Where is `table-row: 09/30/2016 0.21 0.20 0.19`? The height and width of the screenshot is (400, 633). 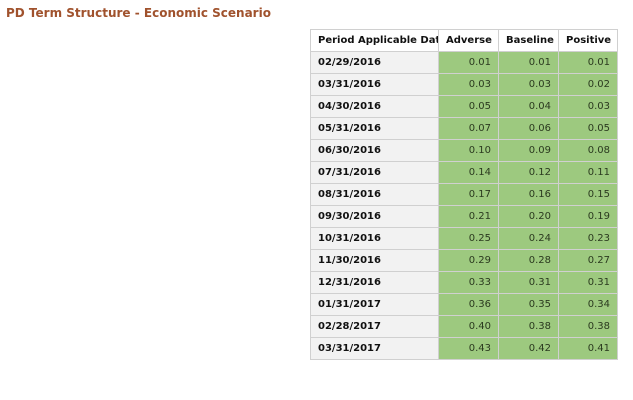 table-row: 09/30/2016 0.21 0.20 0.19 is located at coordinates (464, 216).